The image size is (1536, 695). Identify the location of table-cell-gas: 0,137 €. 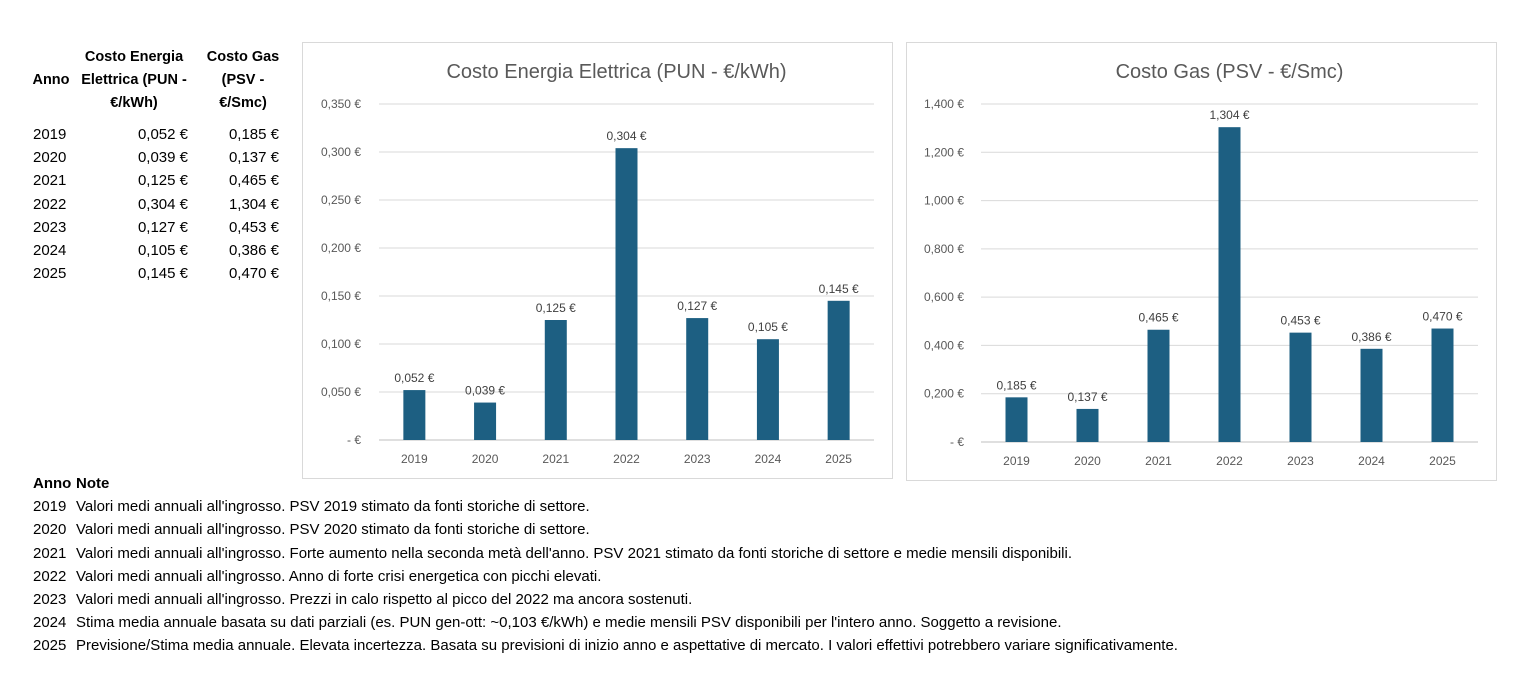
(253, 158).